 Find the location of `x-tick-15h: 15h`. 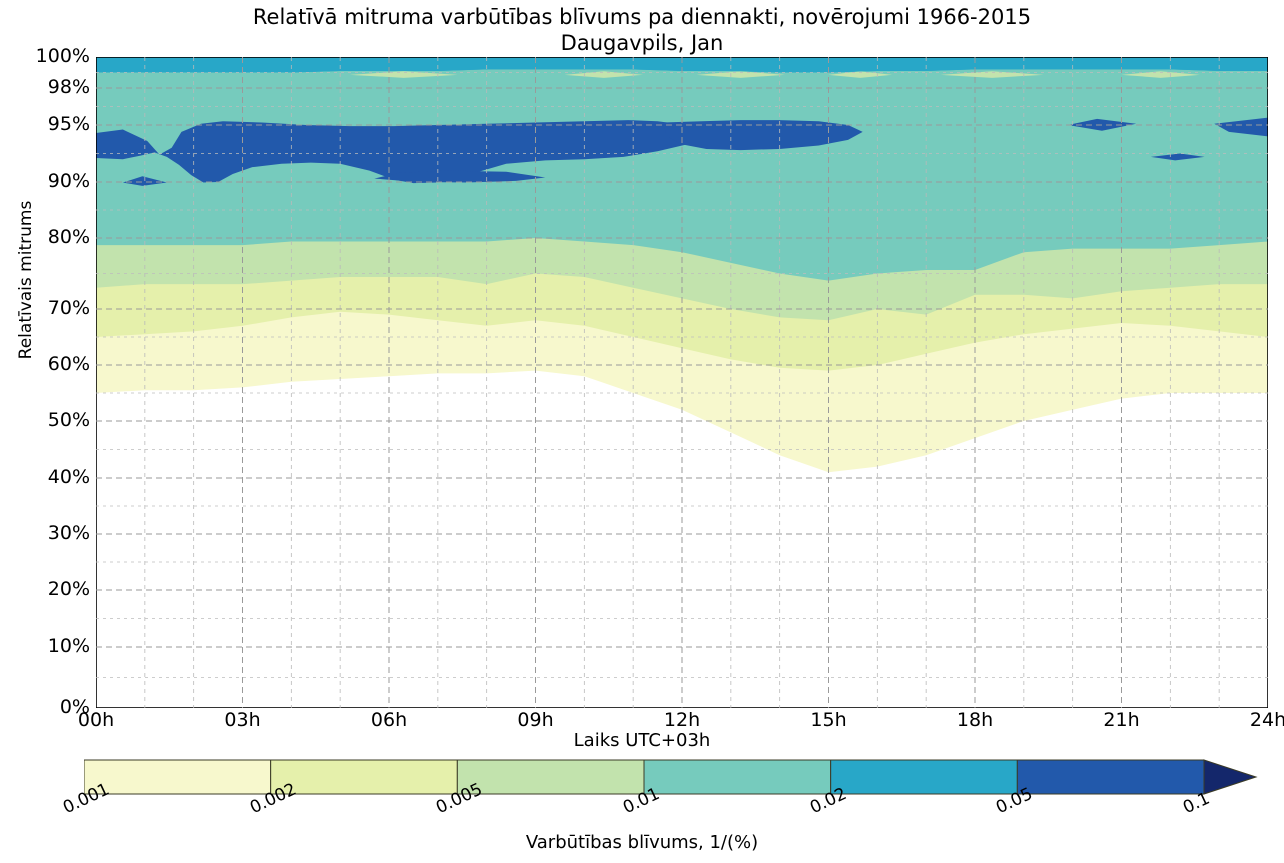

x-tick-15h: 15h is located at coordinates (828, 720).